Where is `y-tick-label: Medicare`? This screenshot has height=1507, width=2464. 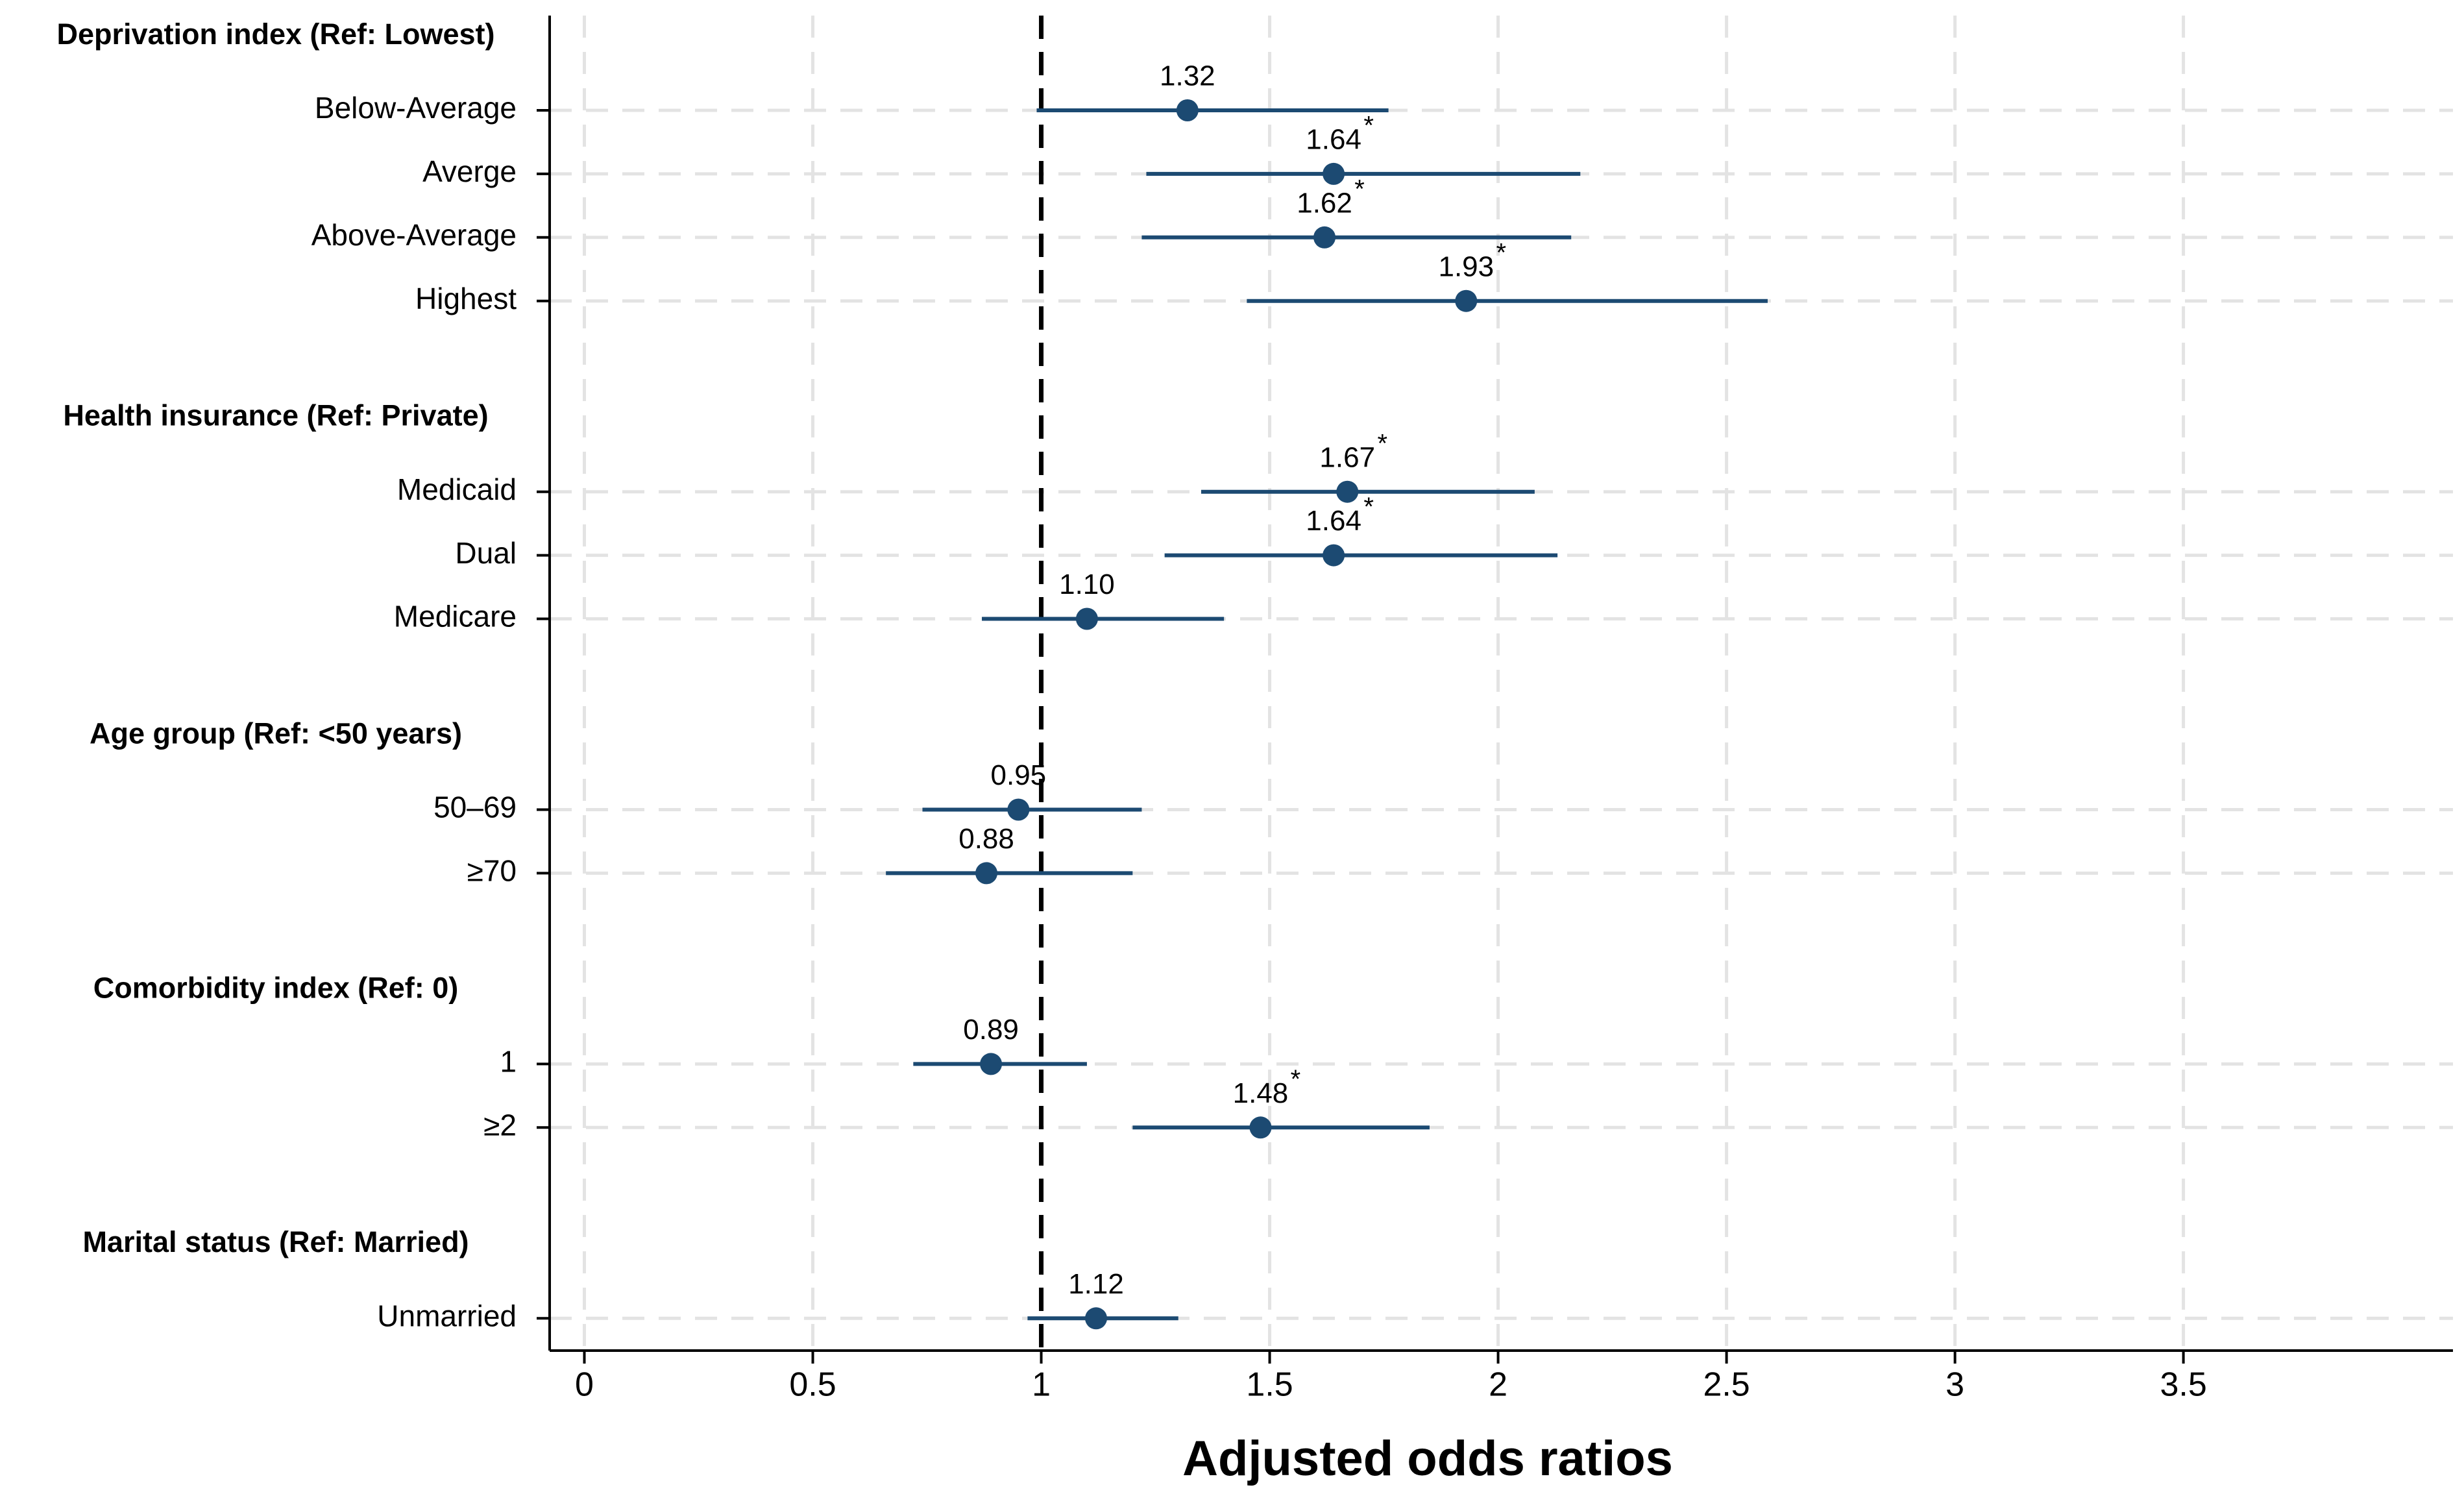 y-tick-label: Medicare is located at coordinates (456, 617).